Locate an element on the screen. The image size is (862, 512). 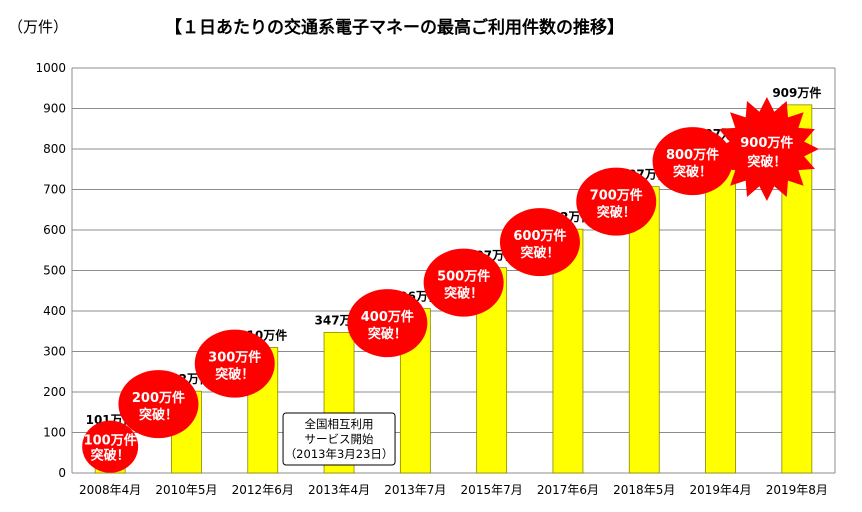
y-tick-label: 900 is located at coordinates (54, 109).